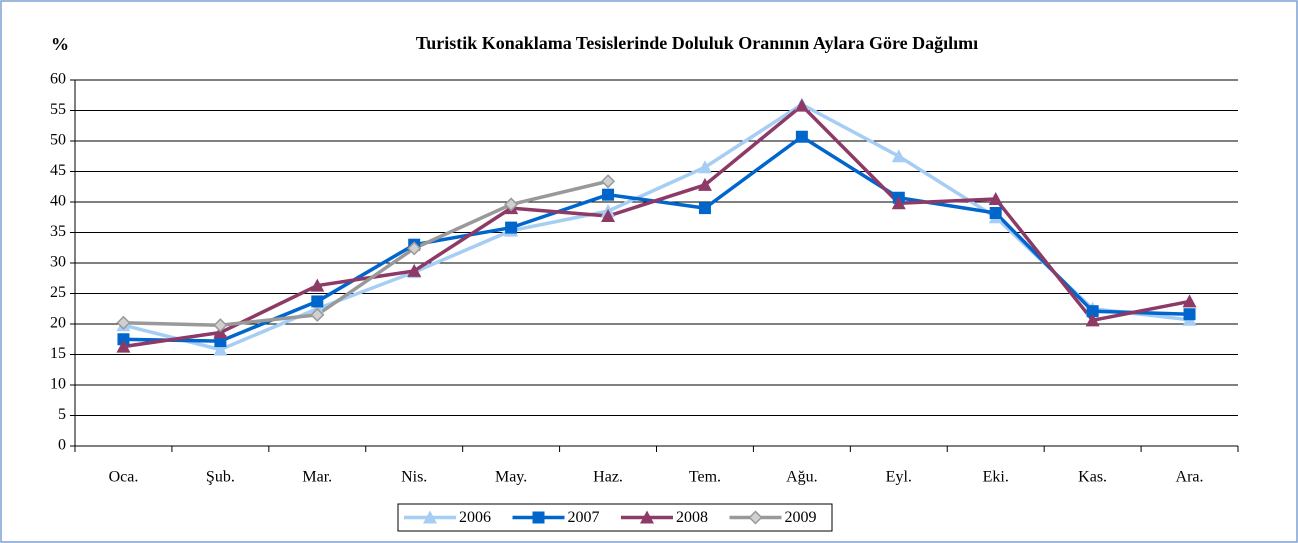 The width and height of the screenshot is (1298, 543). What do you see at coordinates (58, 140) in the screenshot?
I see `y-tick-label: 50` at bounding box center [58, 140].